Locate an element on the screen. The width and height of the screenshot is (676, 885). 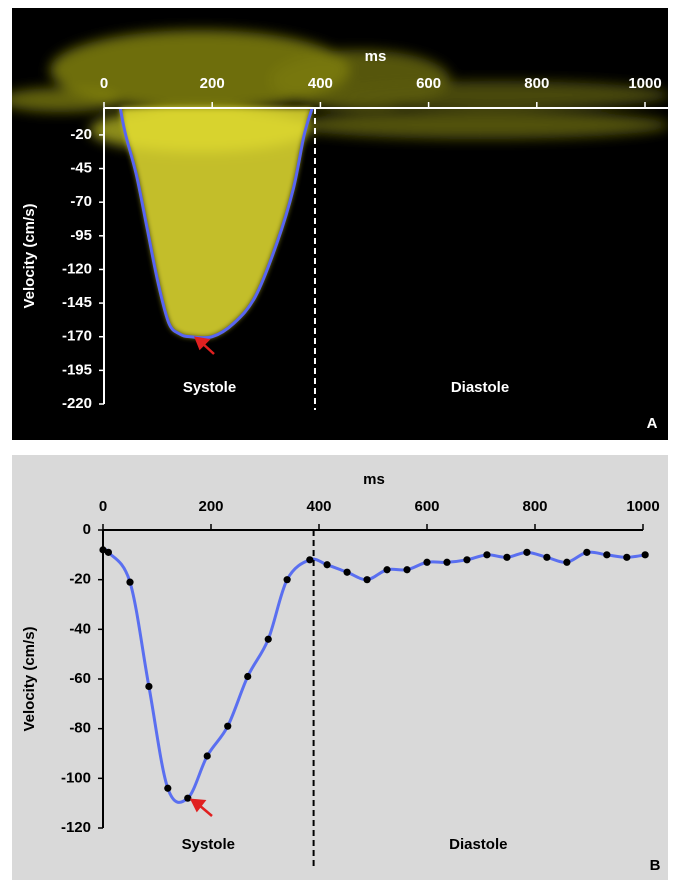
y-tick-label: -60 is located at coordinates (80, 678).